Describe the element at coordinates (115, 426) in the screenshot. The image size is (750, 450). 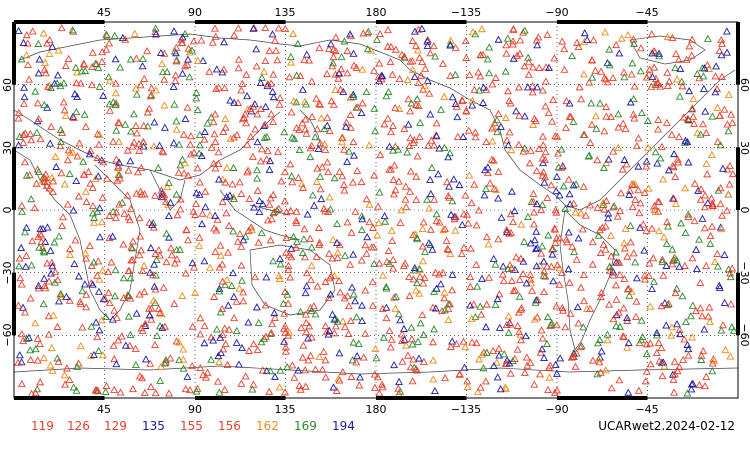
I see `legend-item: 129` at that location.